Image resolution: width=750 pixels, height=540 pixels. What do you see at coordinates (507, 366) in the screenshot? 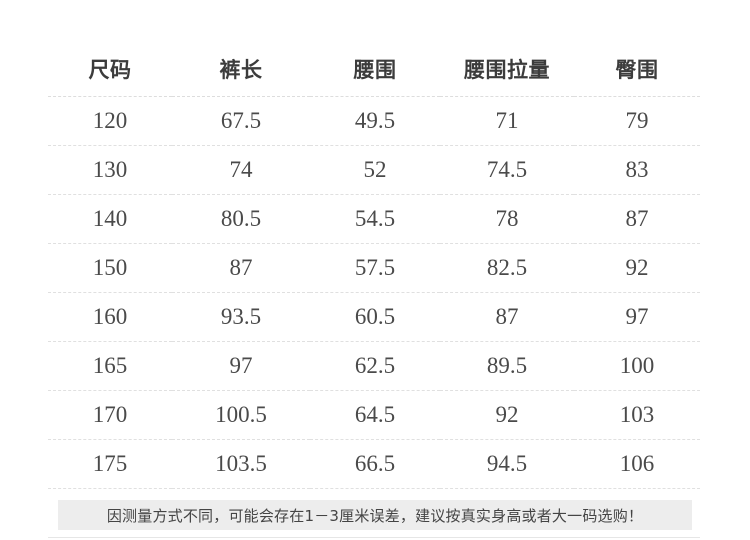
I see `cell-stretch: 89.5` at bounding box center [507, 366].